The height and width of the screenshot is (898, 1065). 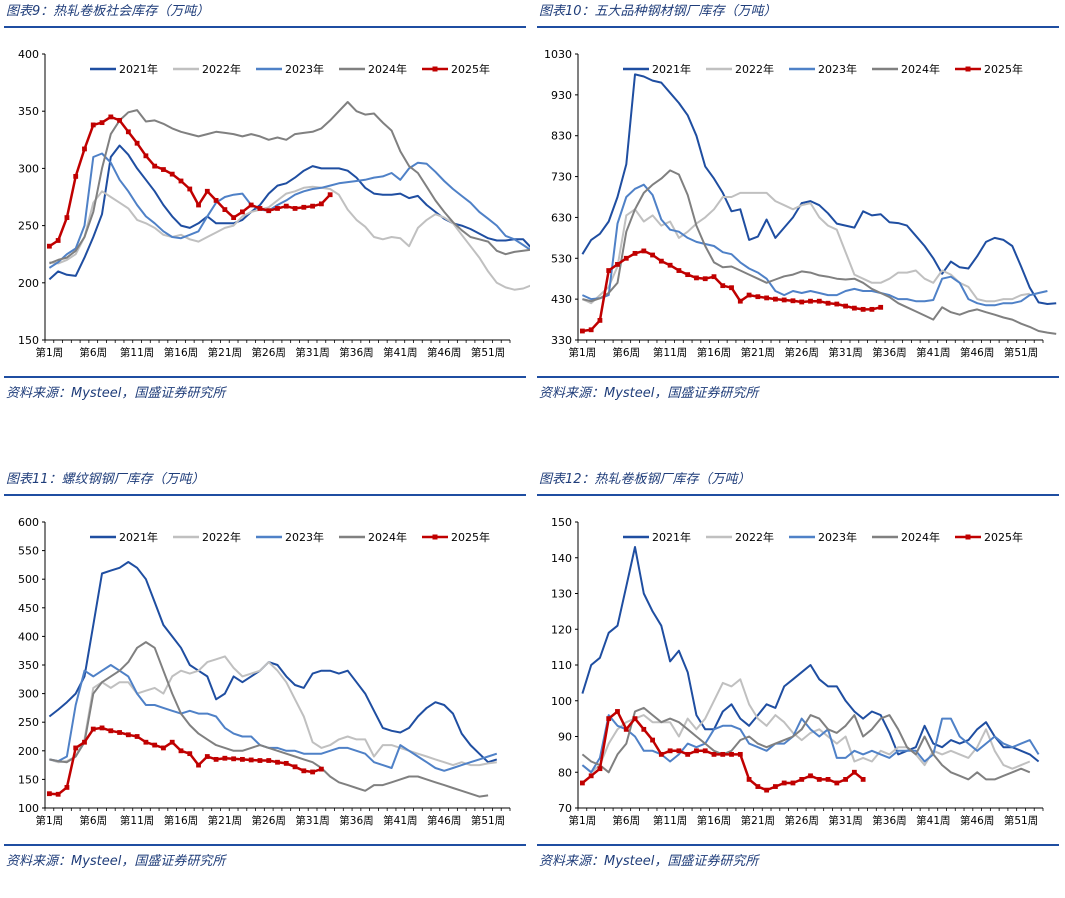 What do you see at coordinates (28, 551) in the screenshot?
I see `y-tick-label: 550` at bounding box center [28, 551].